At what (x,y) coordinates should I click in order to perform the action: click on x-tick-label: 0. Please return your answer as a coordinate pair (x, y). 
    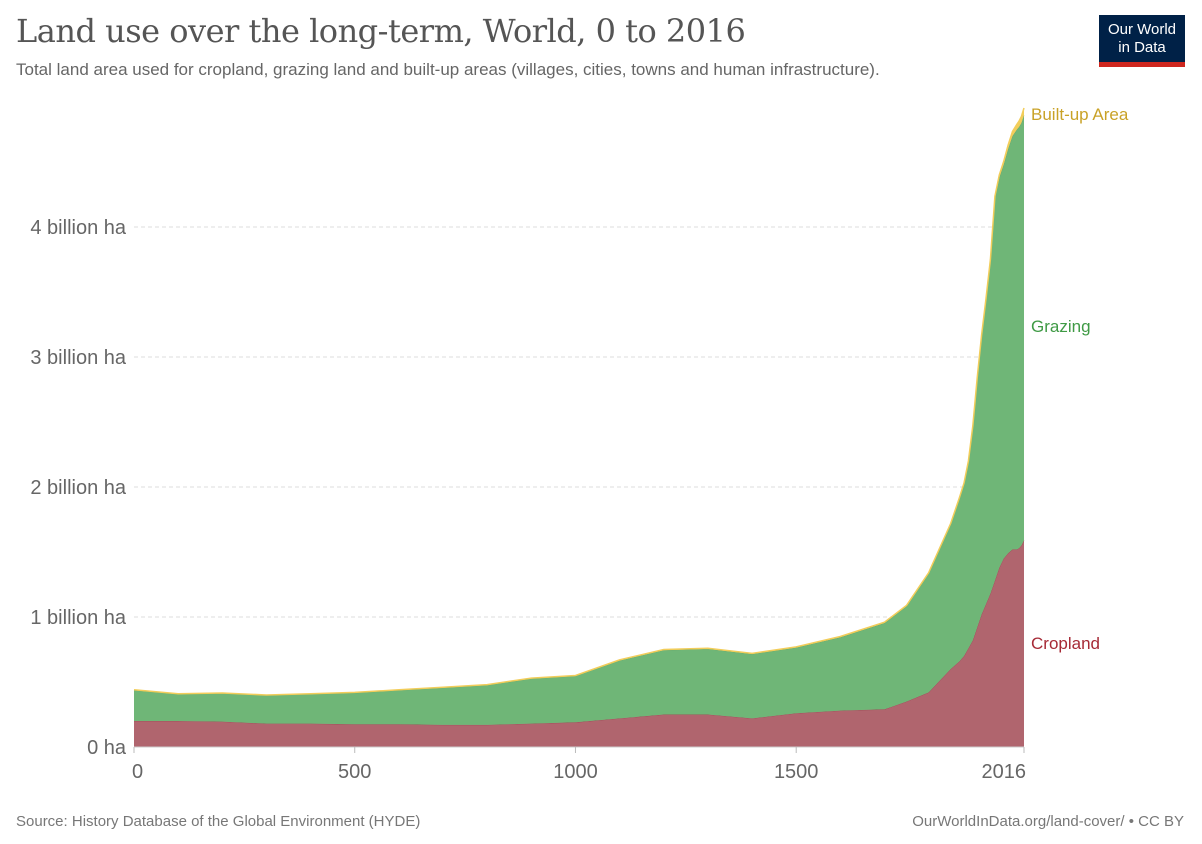
    Looking at the image, I should click on (137, 772).